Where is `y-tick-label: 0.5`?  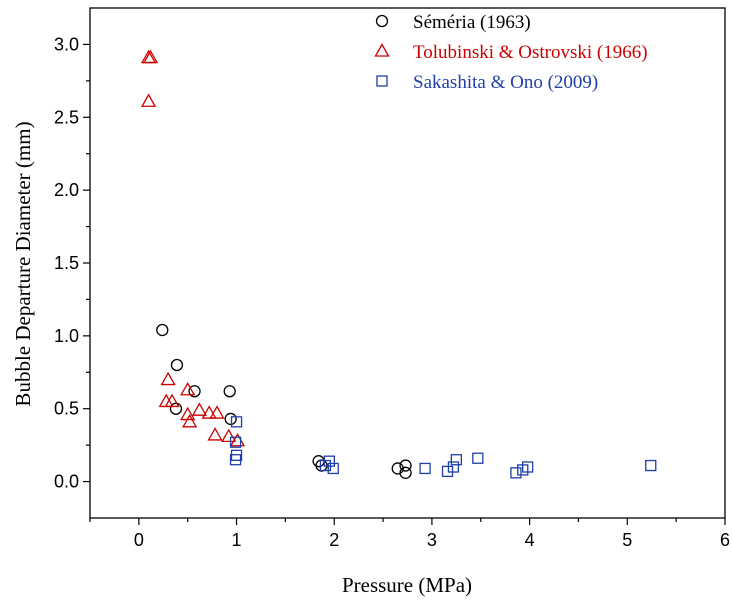
y-tick-label: 0.5 is located at coordinates (66, 409).